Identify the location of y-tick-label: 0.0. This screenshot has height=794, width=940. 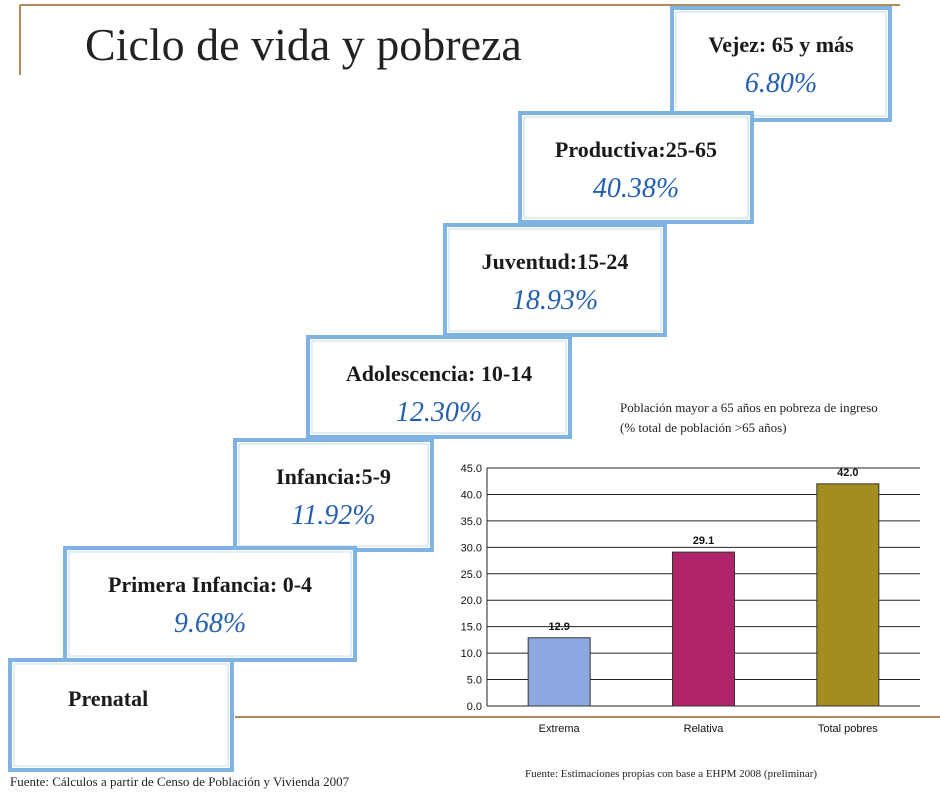
(474, 707).